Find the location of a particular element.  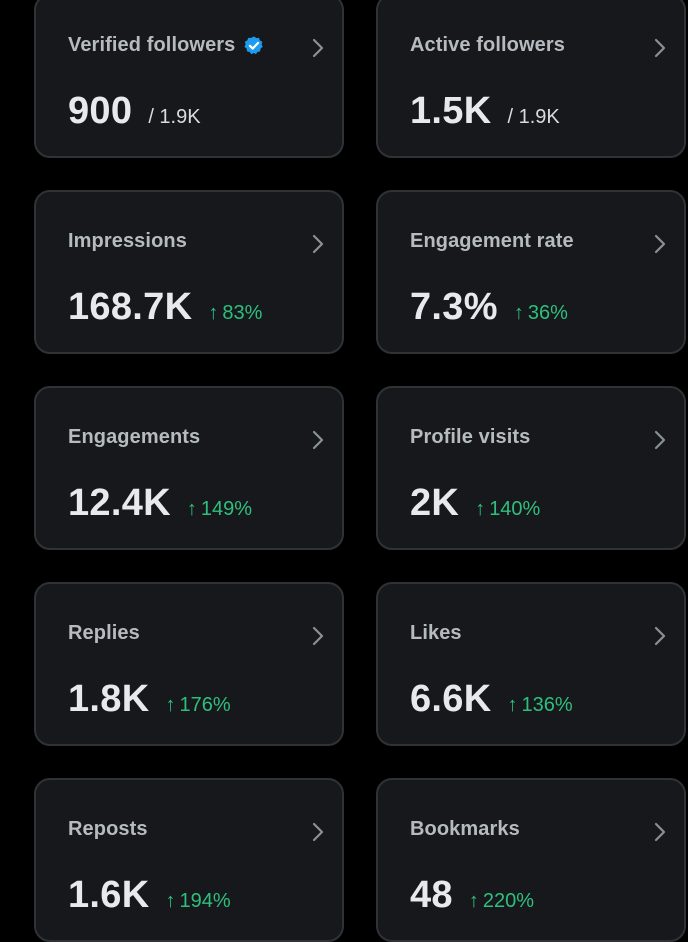

metric-value: 1.6K is located at coordinates (109, 895).